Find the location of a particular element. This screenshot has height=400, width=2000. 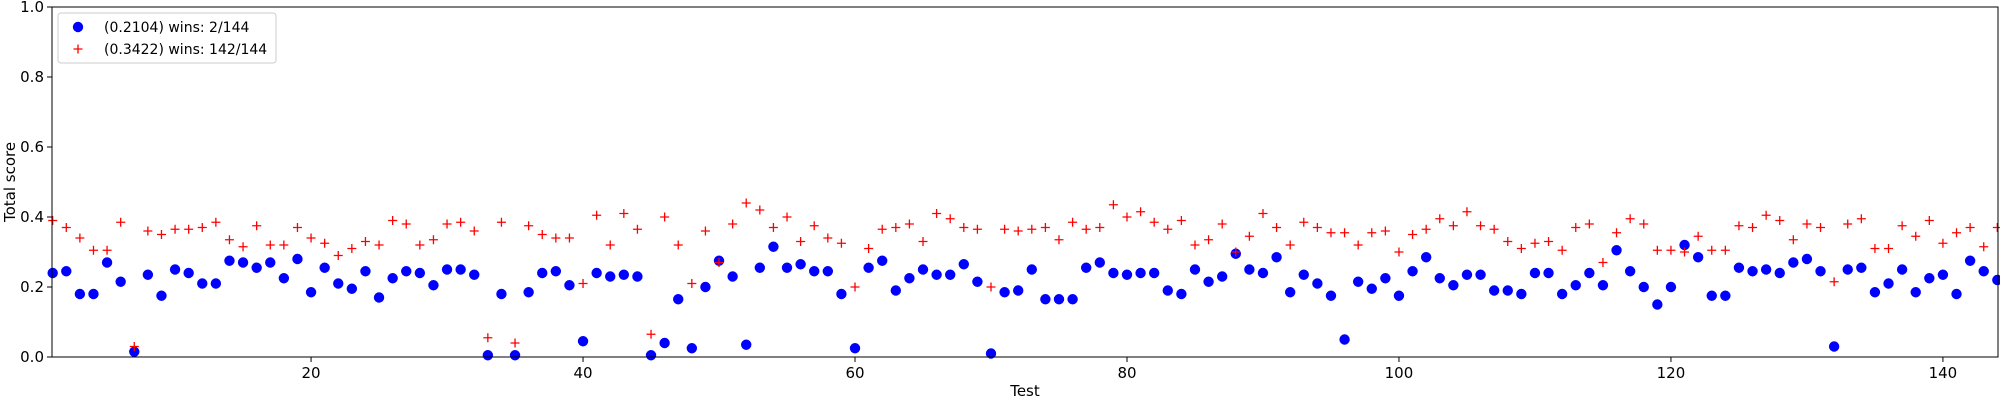

y-axis-label: Total score is located at coordinates (10, 182).